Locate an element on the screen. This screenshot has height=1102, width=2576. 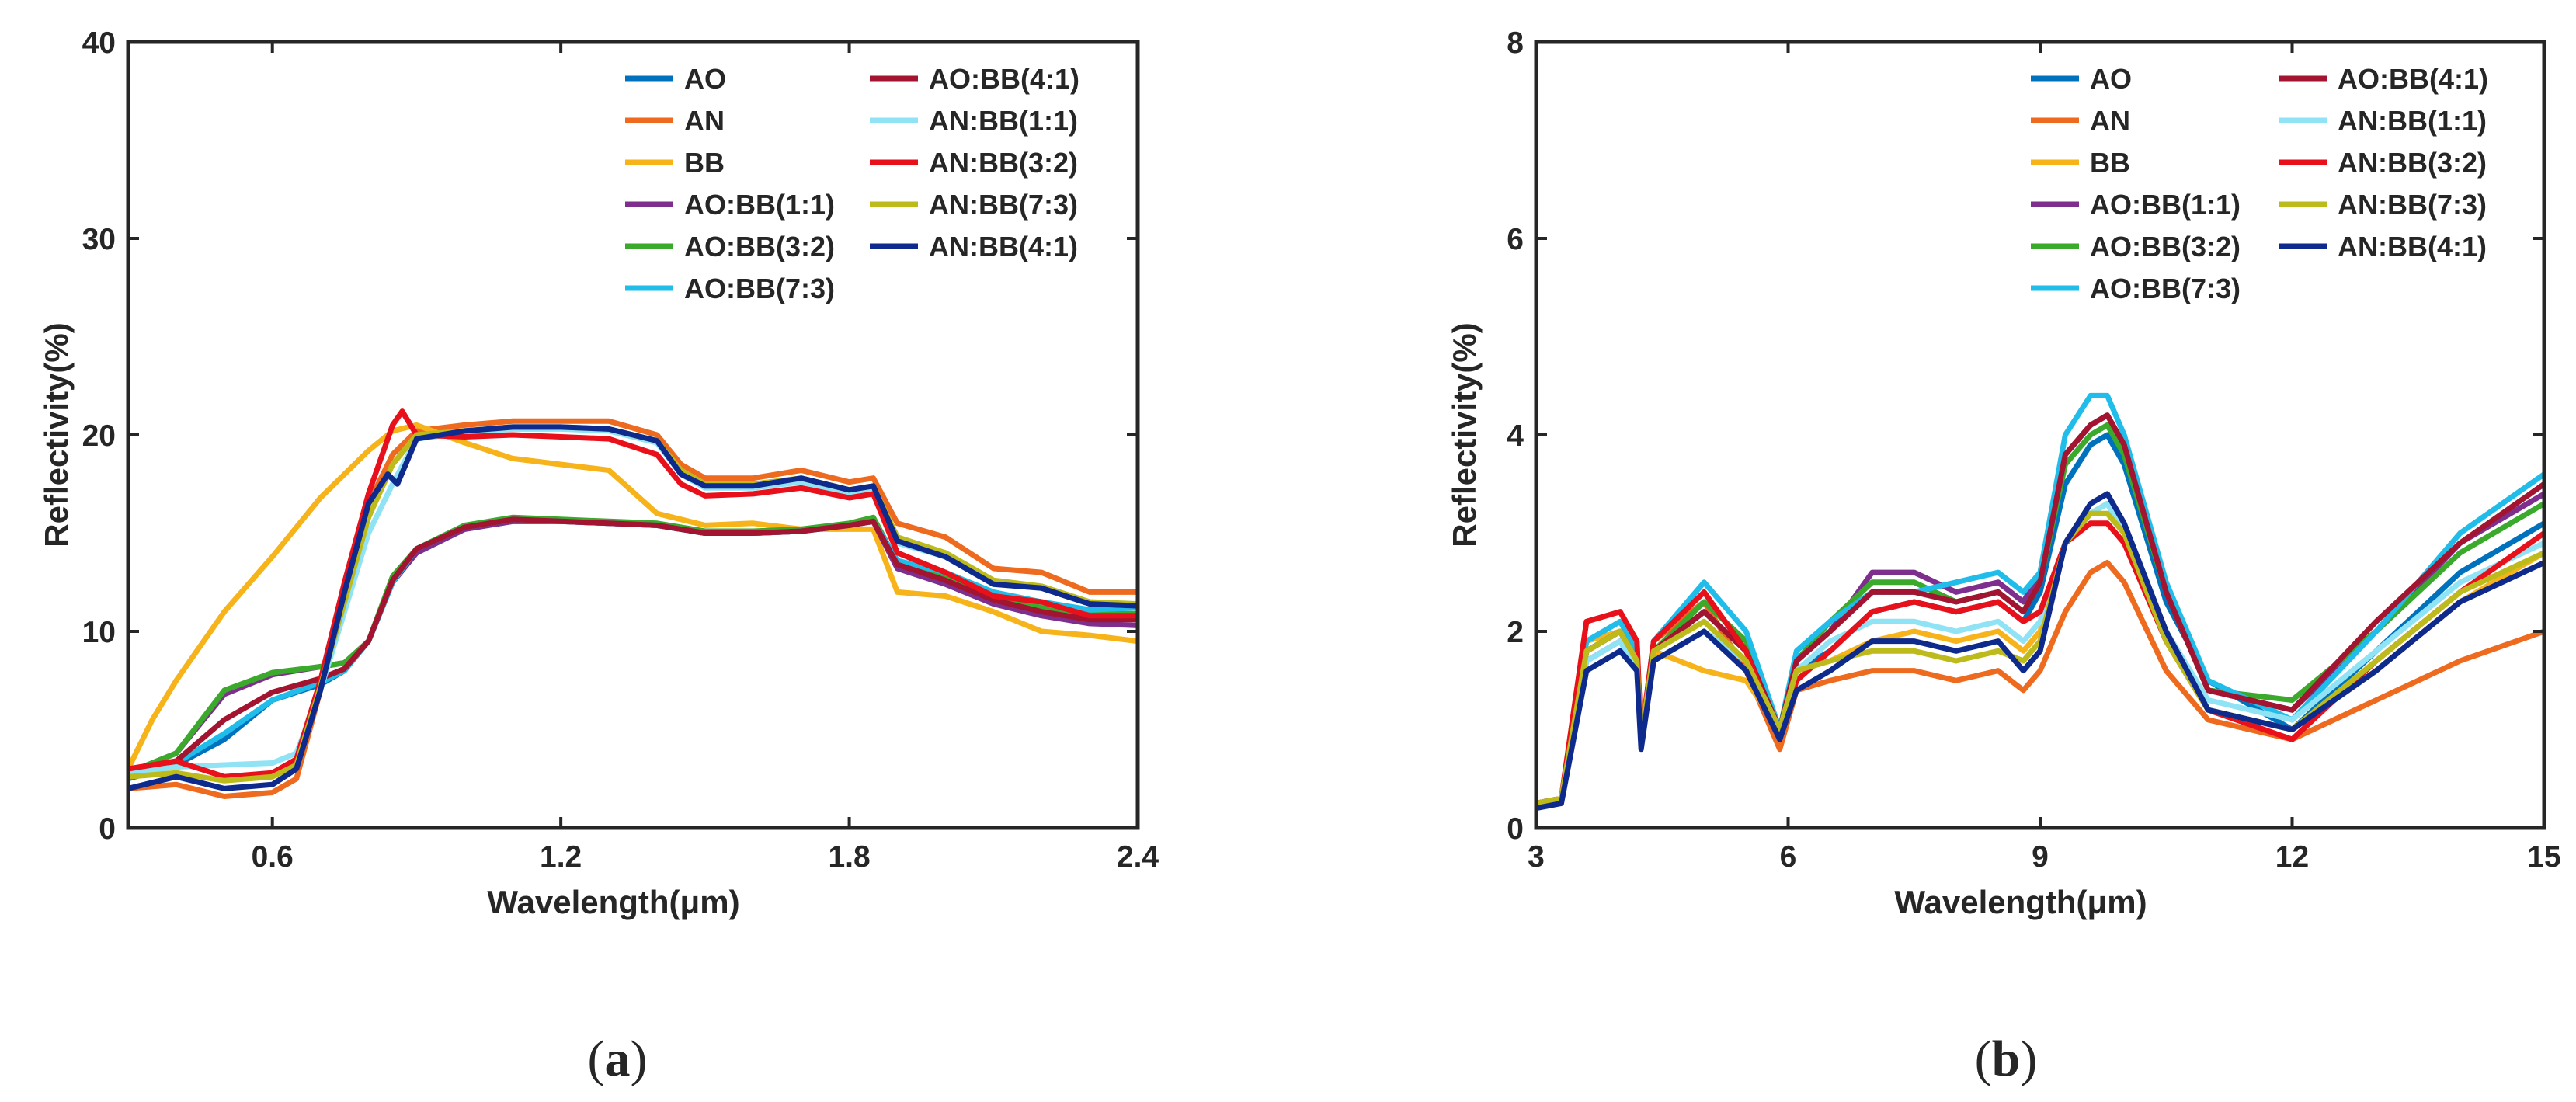
series-group-a is located at coordinates (633, 603).